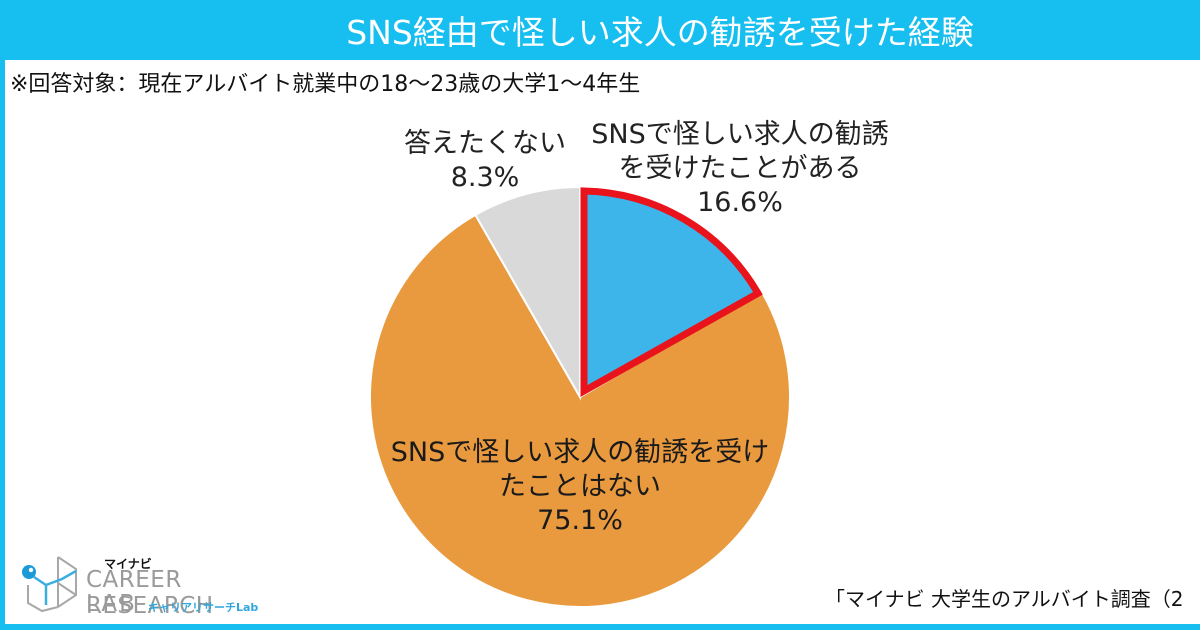 This screenshot has width=1200, height=630. What do you see at coordinates (740, 202) in the screenshot?
I see `slice-value: 16.6%` at bounding box center [740, 202].